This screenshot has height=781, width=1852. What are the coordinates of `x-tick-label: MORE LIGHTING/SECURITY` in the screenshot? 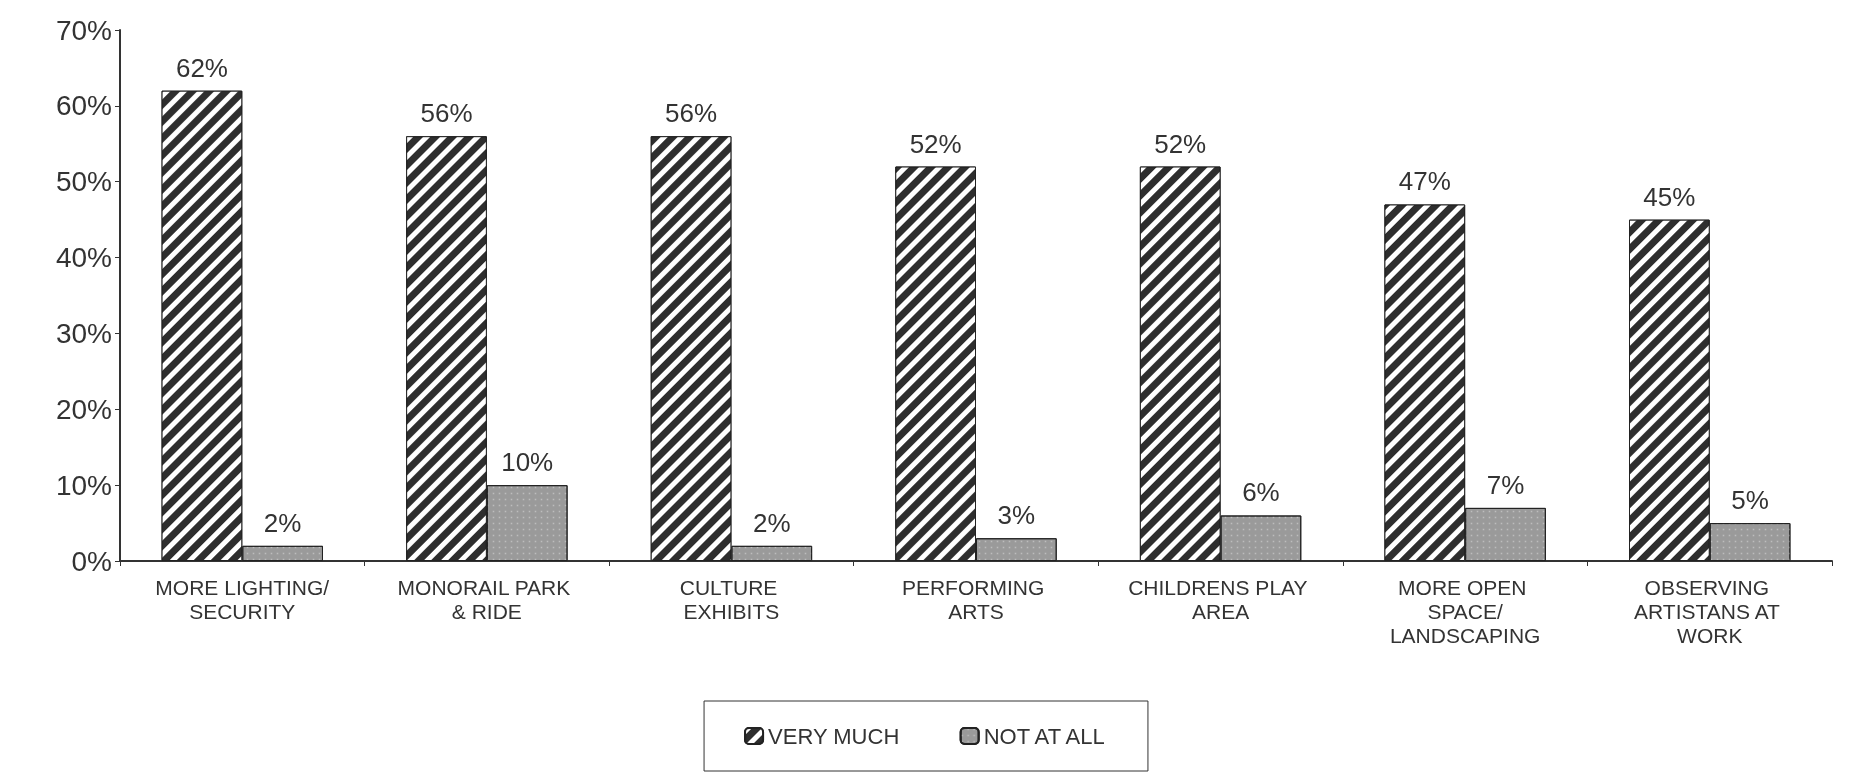 It's located at (242, 599).